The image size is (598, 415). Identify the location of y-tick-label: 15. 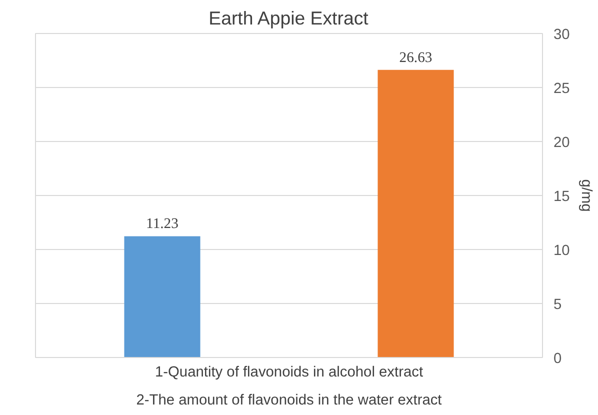
(562, 197).